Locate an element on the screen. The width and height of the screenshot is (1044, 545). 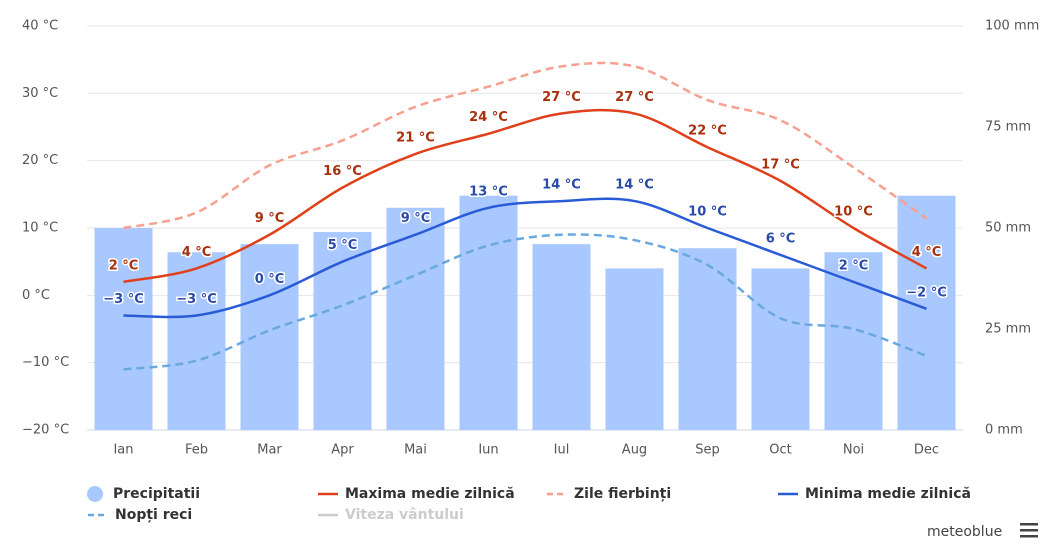
y2-tick-label: 25 mm is located at coordinates (1008, 329).